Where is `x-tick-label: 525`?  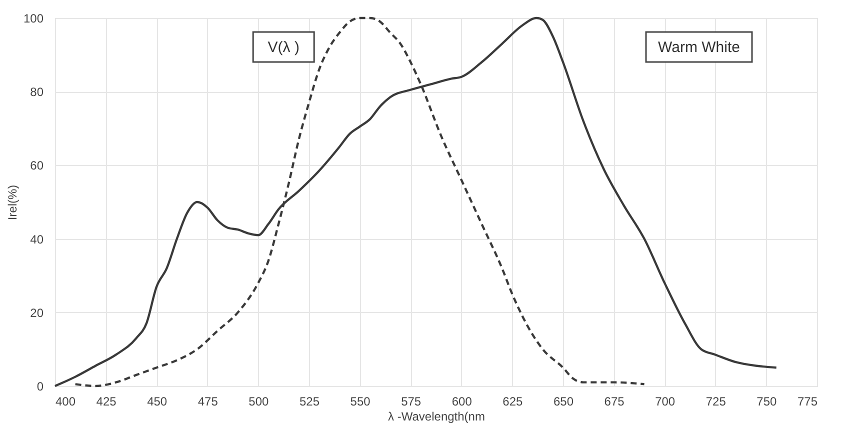 x-tick-label: 525 is located at coordinates (309, 401).